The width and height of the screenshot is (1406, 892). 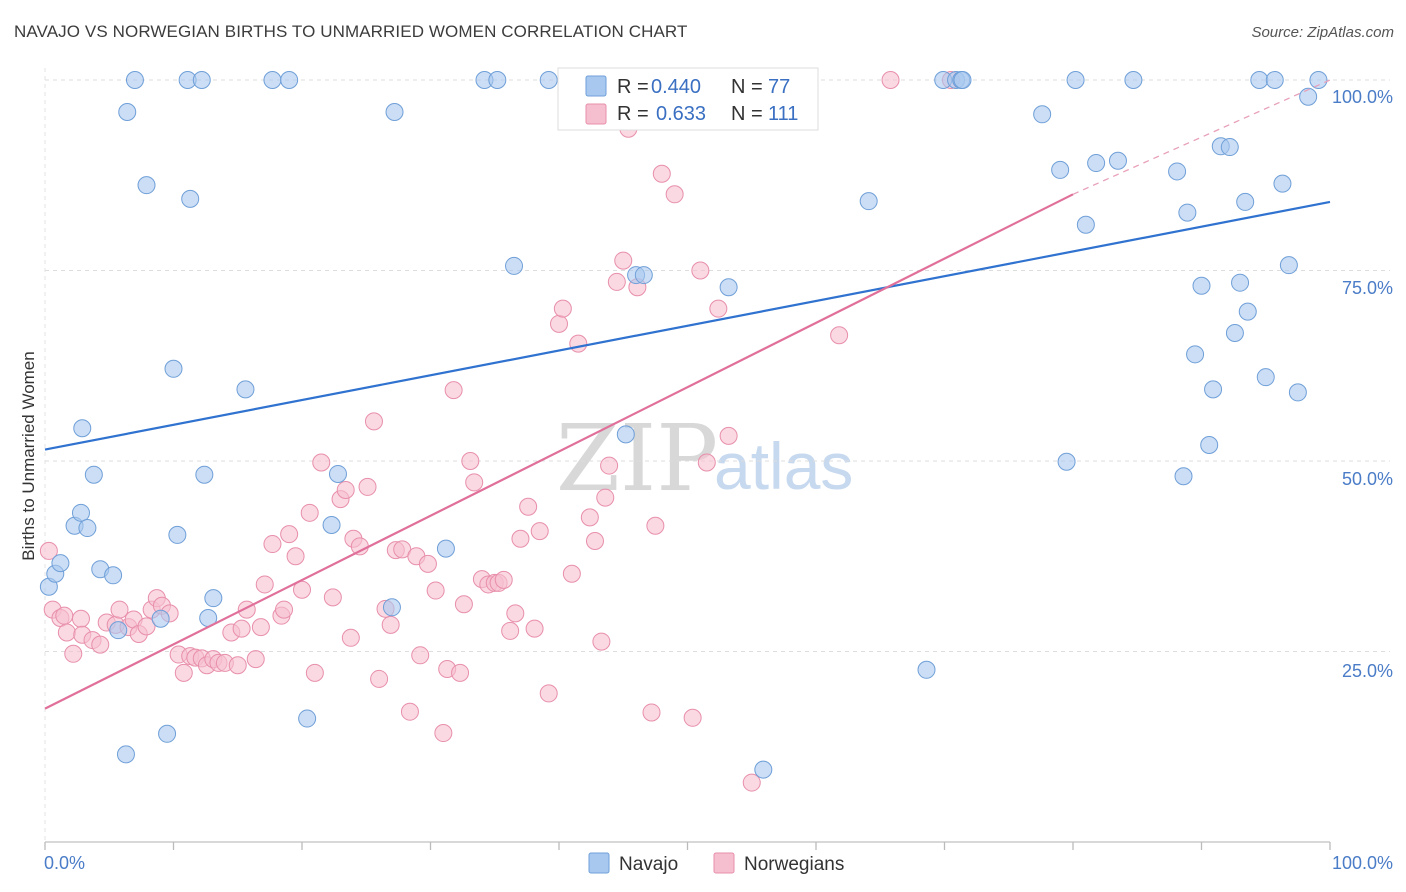 I want to click on legend-n-value: 111, so click(x=783, y=114).